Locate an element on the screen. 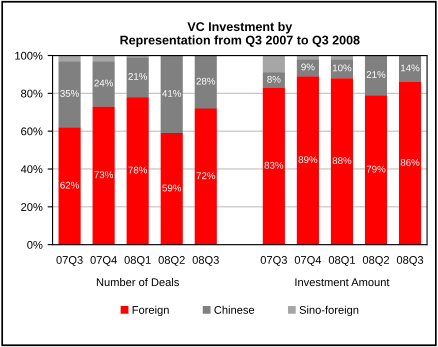 The height and width of the screenshot is (347, 438). data-label: 83% is located at coordinates (274, 165).